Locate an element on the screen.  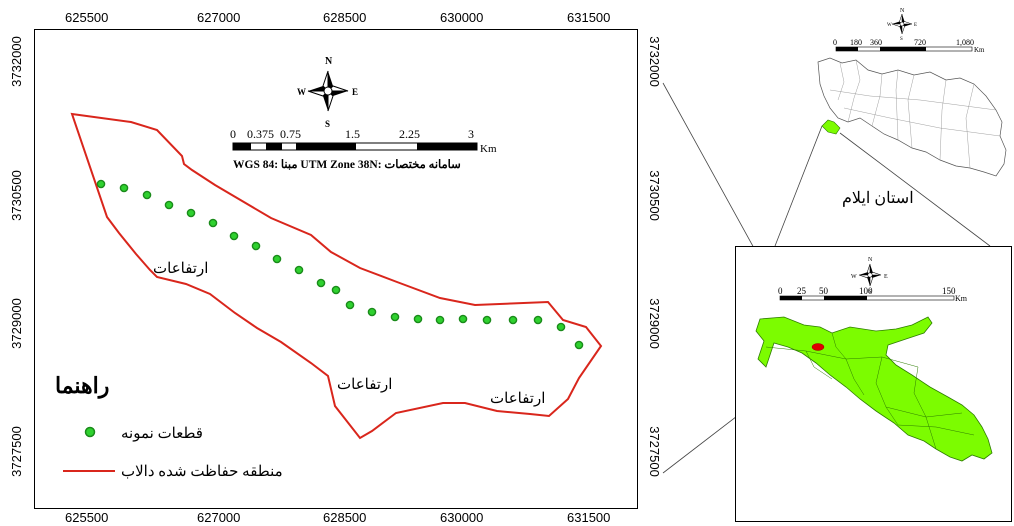
ilam-province-highlight is located at coordinates (831, 127).